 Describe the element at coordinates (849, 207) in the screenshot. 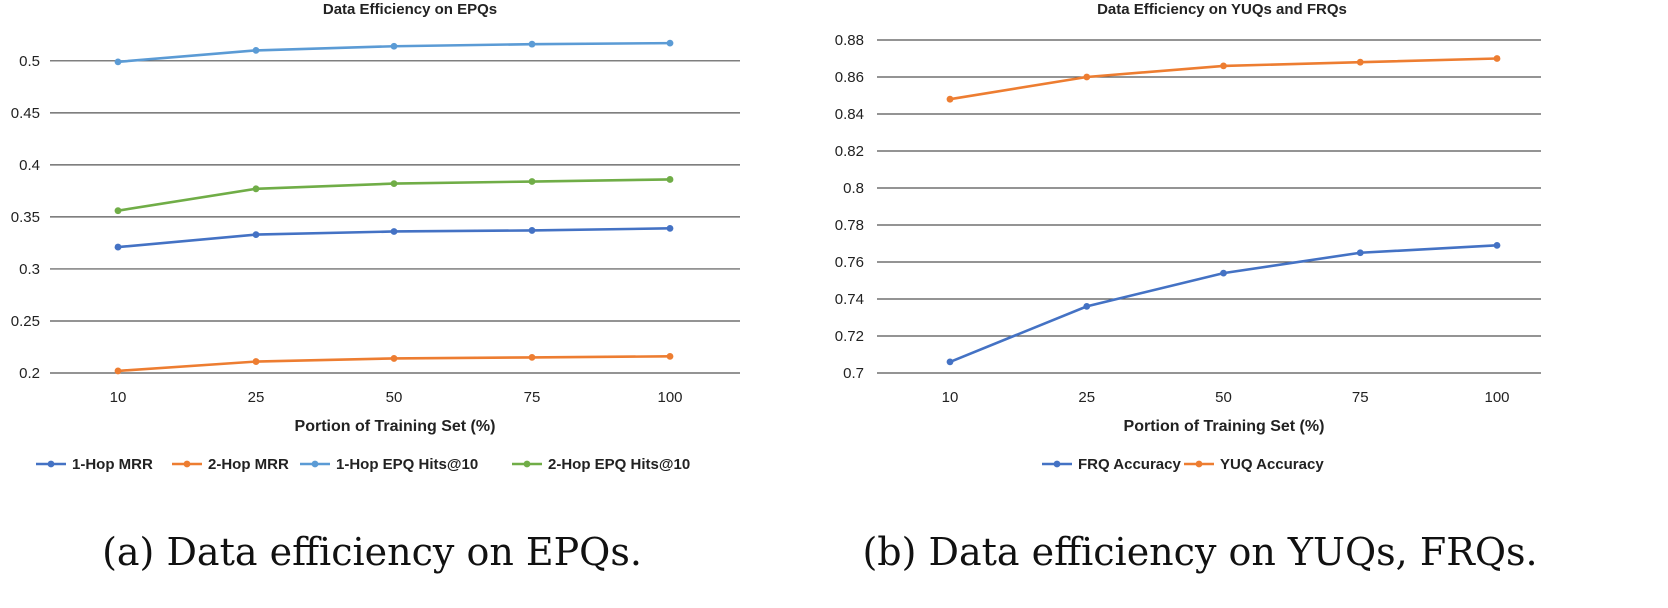

I see `y-tick-labels: 0.7 0.72 0.74 0.76 0.78 0.8 0.82 0.84 0.86 0.88` at that location.